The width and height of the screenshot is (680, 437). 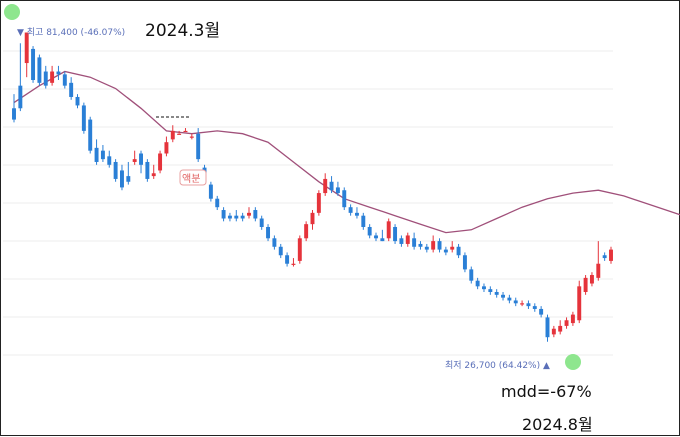 What do you see at coordinates (12, 12) in the screenshot?
I see `high-point-marker` at bounding box center [12, 12].